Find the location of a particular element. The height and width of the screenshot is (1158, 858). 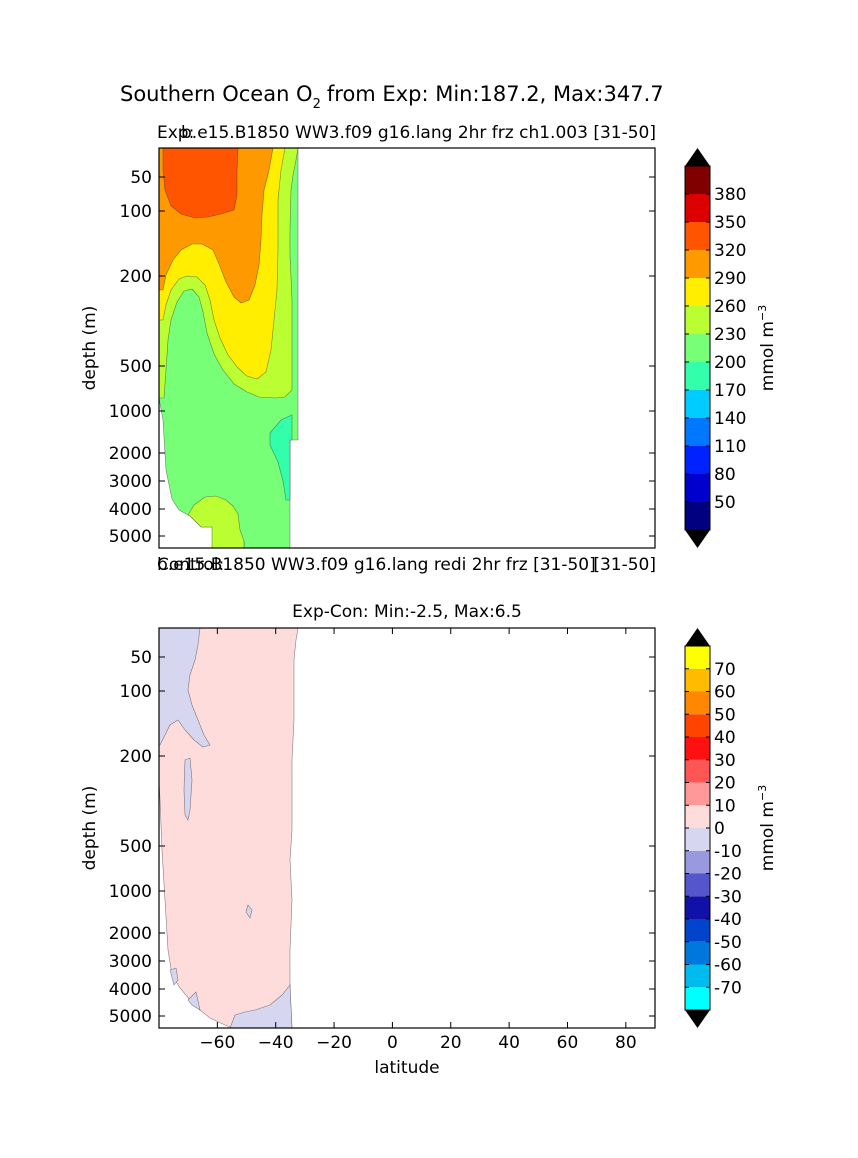

top-colorbar-tick-label: 140 is located at coordinates (730, 419).